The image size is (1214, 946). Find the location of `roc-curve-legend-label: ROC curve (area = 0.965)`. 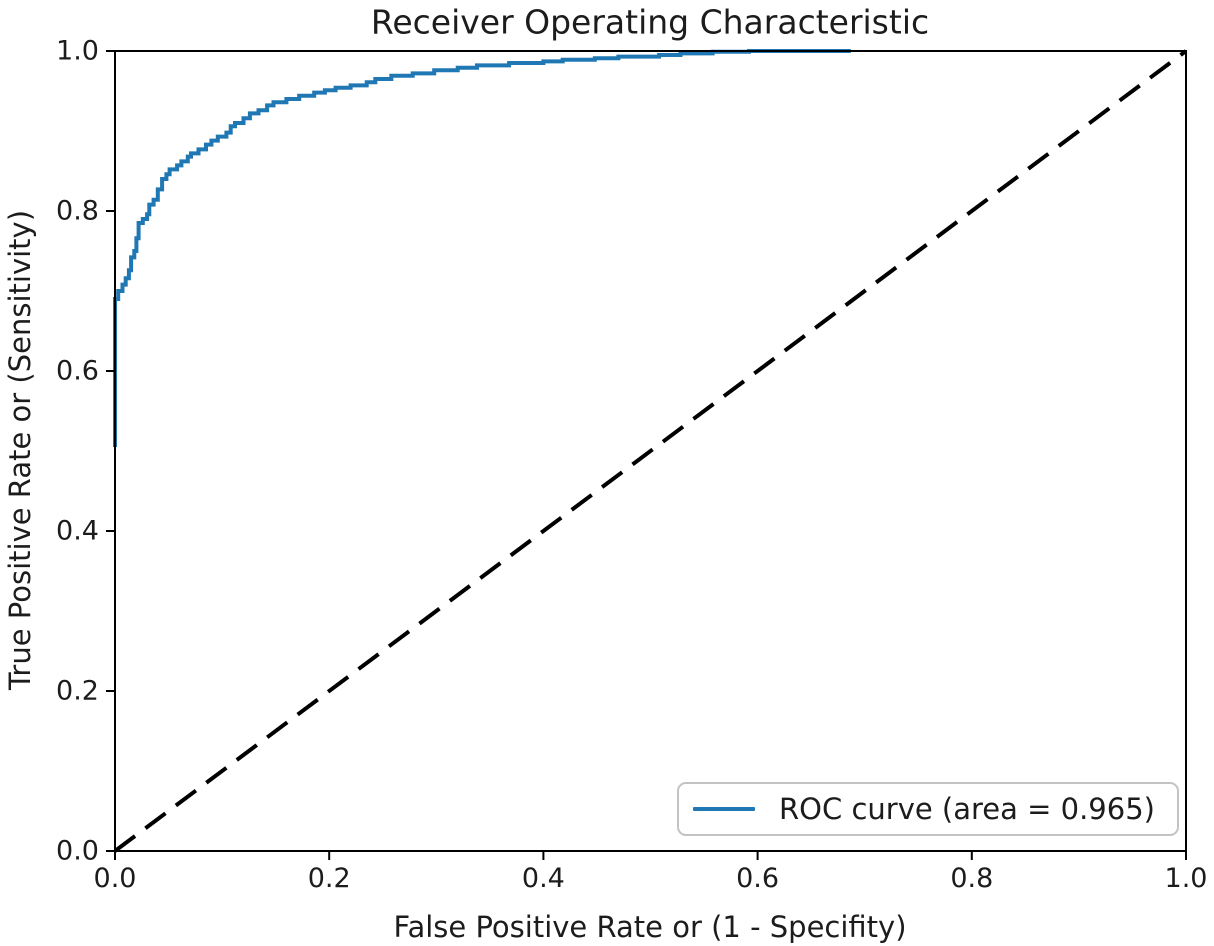

roc-curve-legend-label: ROC curve (area = 0.965) is located at coordinates (967, 809).